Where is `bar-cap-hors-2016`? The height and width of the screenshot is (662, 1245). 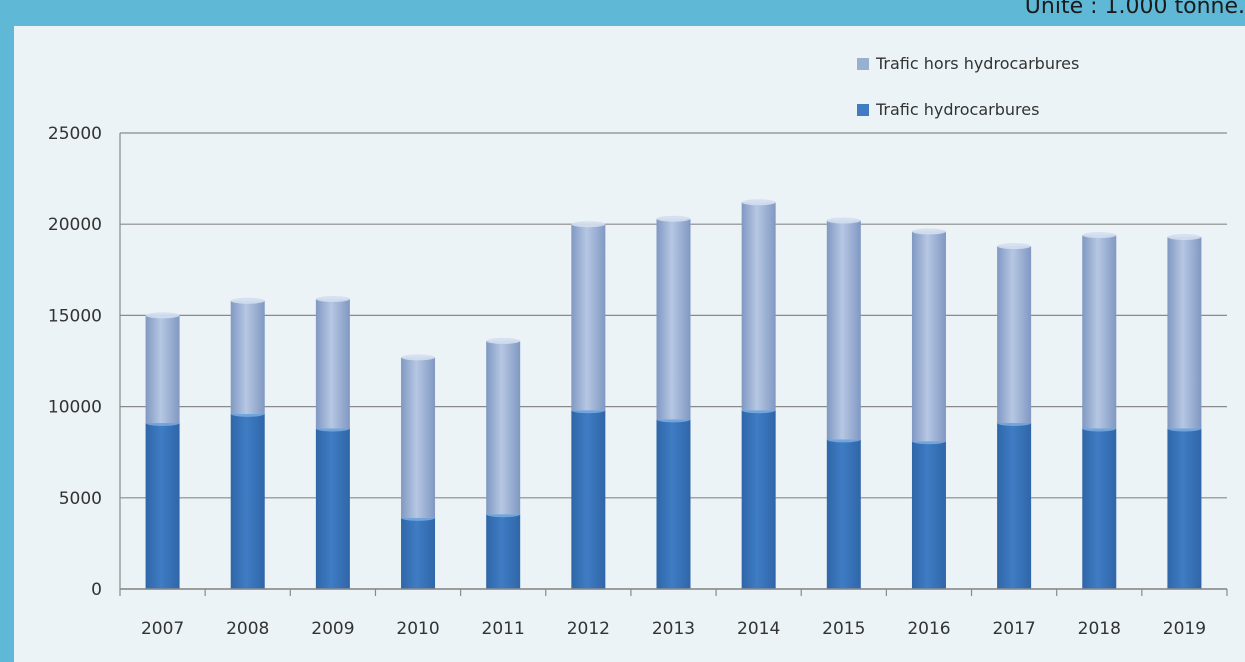
bar-cap-hors-2016 is located at coordinates (928, 231).